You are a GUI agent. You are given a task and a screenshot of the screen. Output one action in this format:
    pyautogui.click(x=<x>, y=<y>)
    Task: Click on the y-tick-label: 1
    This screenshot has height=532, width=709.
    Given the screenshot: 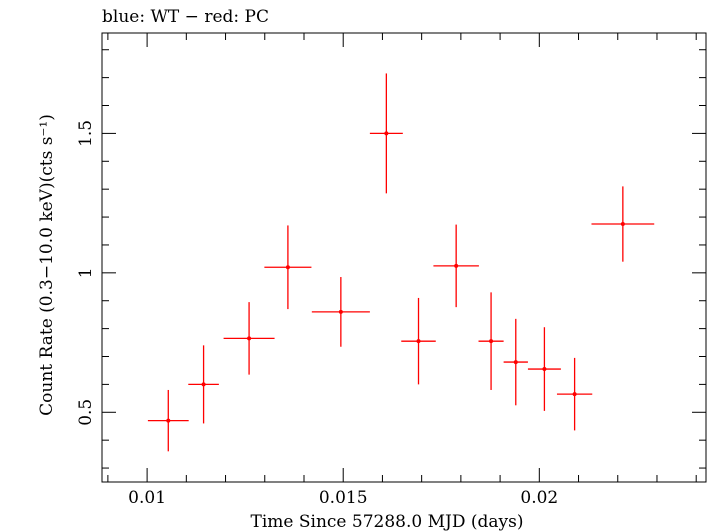 What is the action you would take?
    pyautogui.click(x=86, y=272)
    